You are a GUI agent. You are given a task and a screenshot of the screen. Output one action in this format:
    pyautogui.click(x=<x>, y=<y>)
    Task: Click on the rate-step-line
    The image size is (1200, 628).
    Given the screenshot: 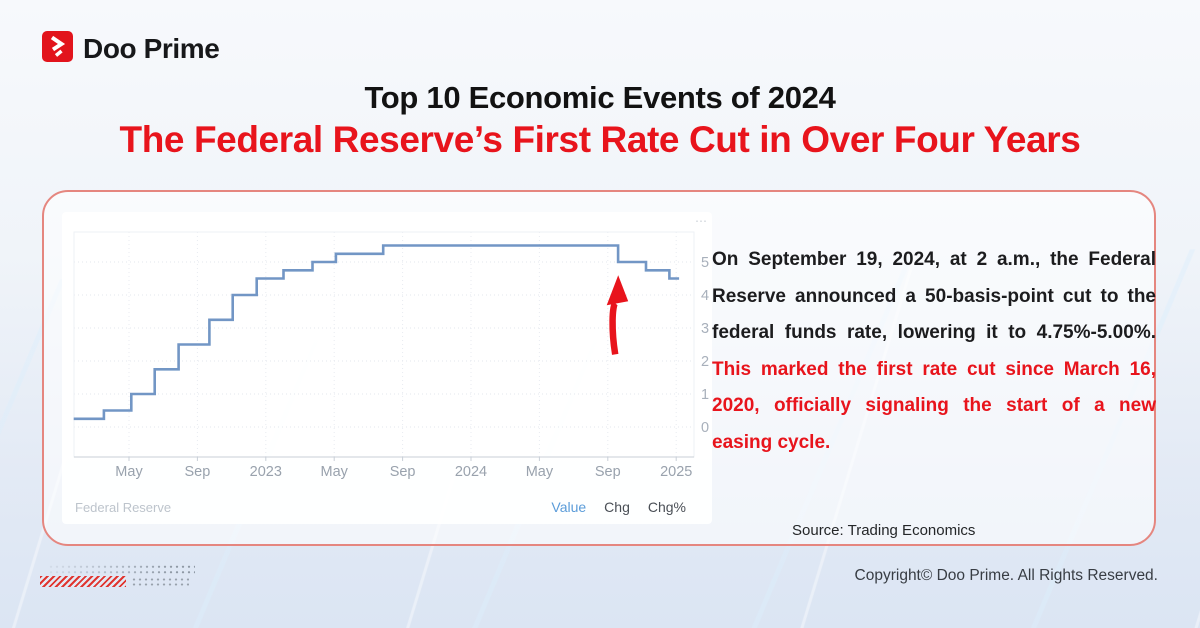 What is the action you would take?
    pyautogui.click(x=376, y=332)
    